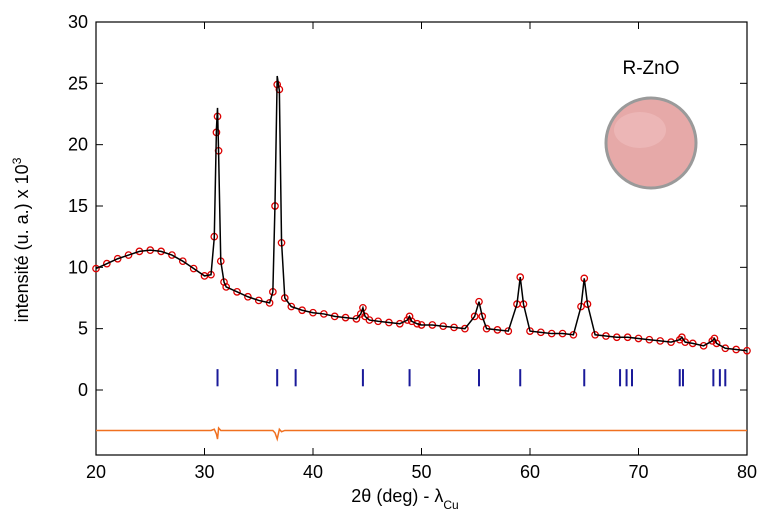  Describe the element at coordinates (397, 496) in the screenshot. I see `x-label-text: 2θ (deg) - λ` at that location.